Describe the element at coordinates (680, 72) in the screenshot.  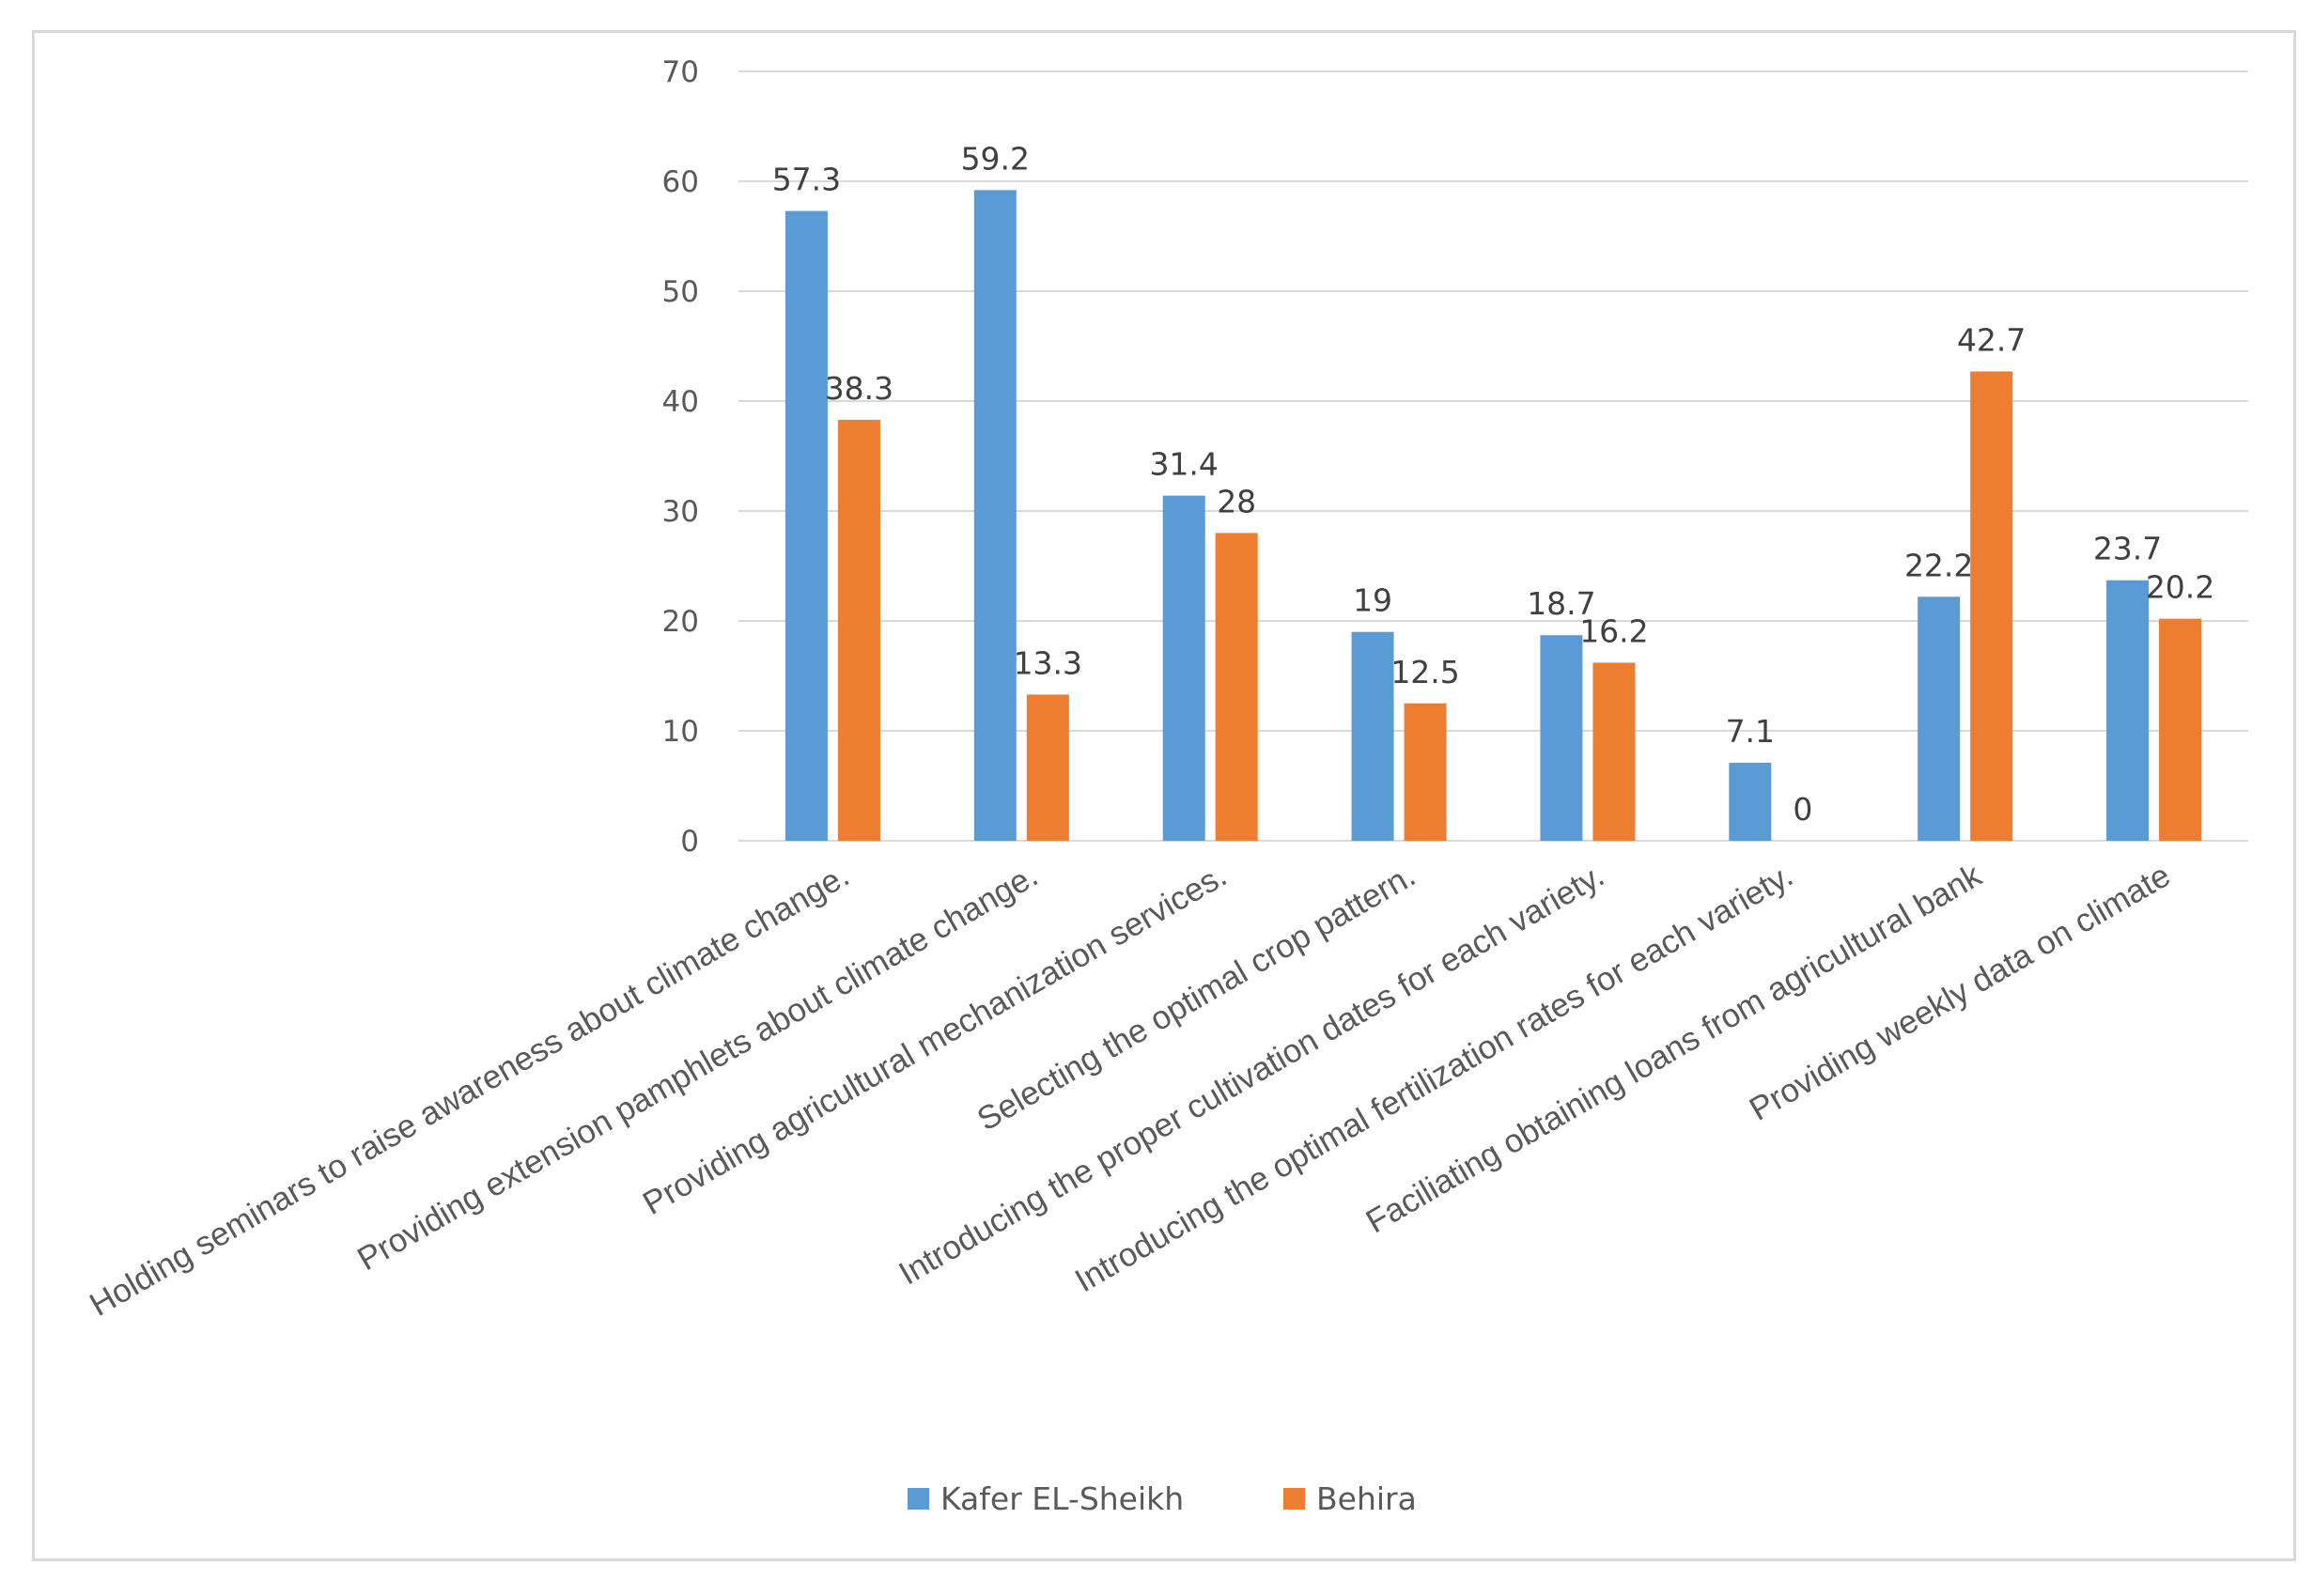
I see `y-tick-label: 70` at that location.